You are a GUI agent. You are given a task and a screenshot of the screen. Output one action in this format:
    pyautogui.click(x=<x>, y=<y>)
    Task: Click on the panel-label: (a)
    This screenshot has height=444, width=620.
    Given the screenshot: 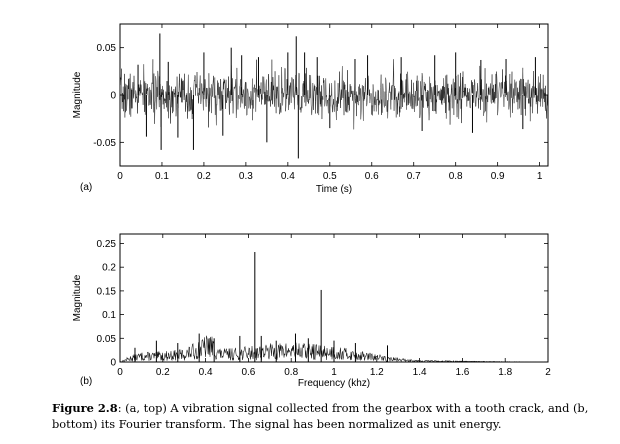 What is the action you would take?
    pyautogui.click(x=86, y=187)
    